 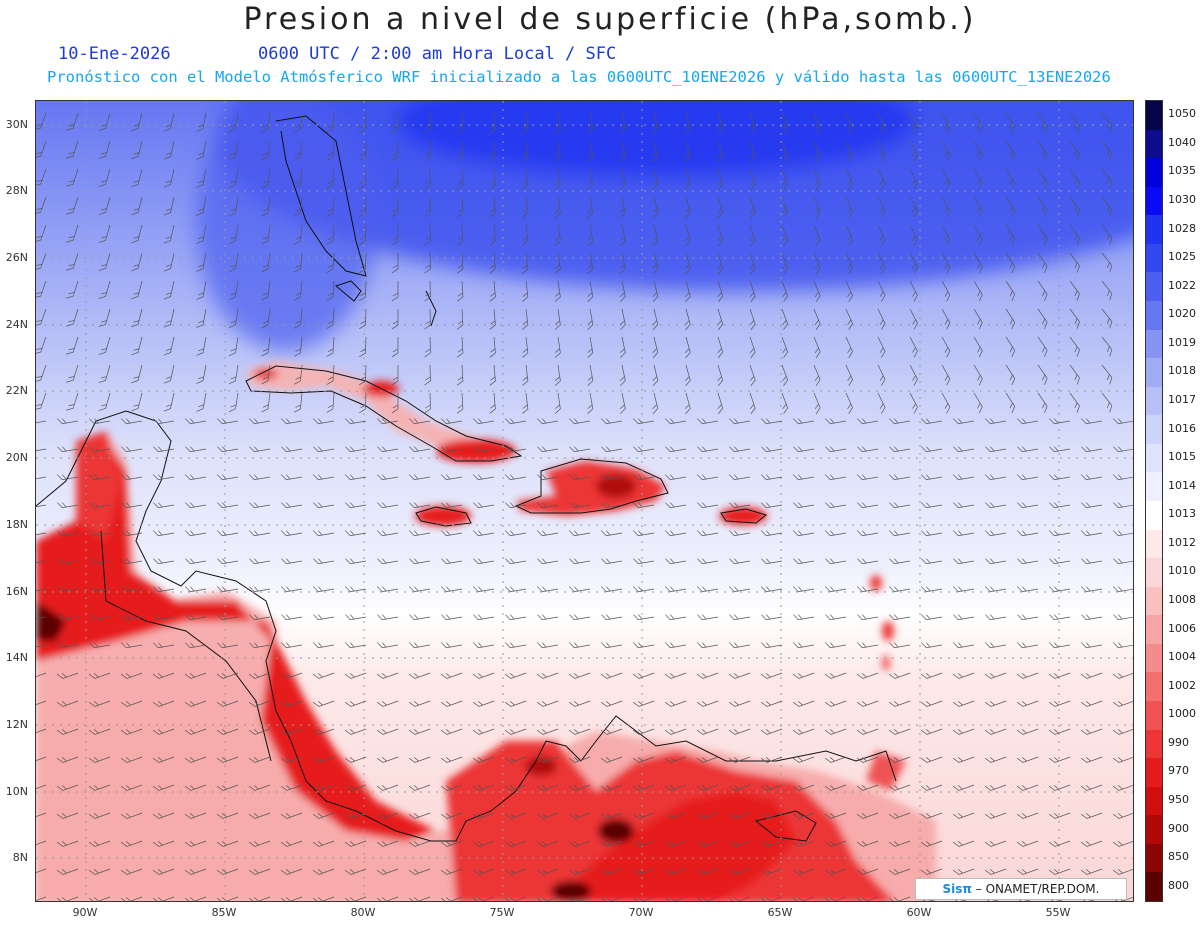 What do you see at coordinates (1154, 401) in the screenshot?
I see `colorbar-segment` at bounding box center [1154, 401].